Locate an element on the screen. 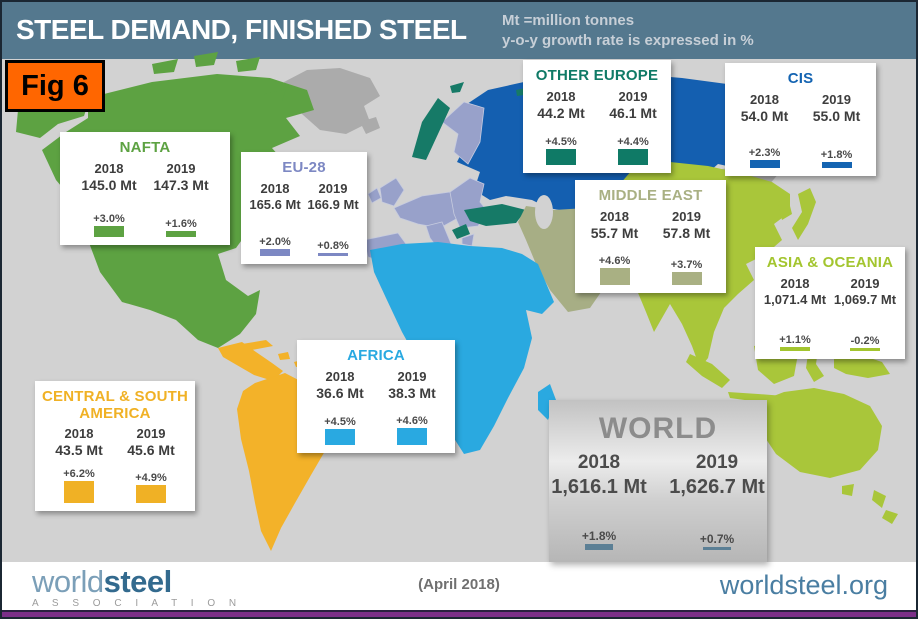 This screenshot has width=918, height=619. logo-subtitle: A S S O C I A T I O N is located at coordinates (137, 603).